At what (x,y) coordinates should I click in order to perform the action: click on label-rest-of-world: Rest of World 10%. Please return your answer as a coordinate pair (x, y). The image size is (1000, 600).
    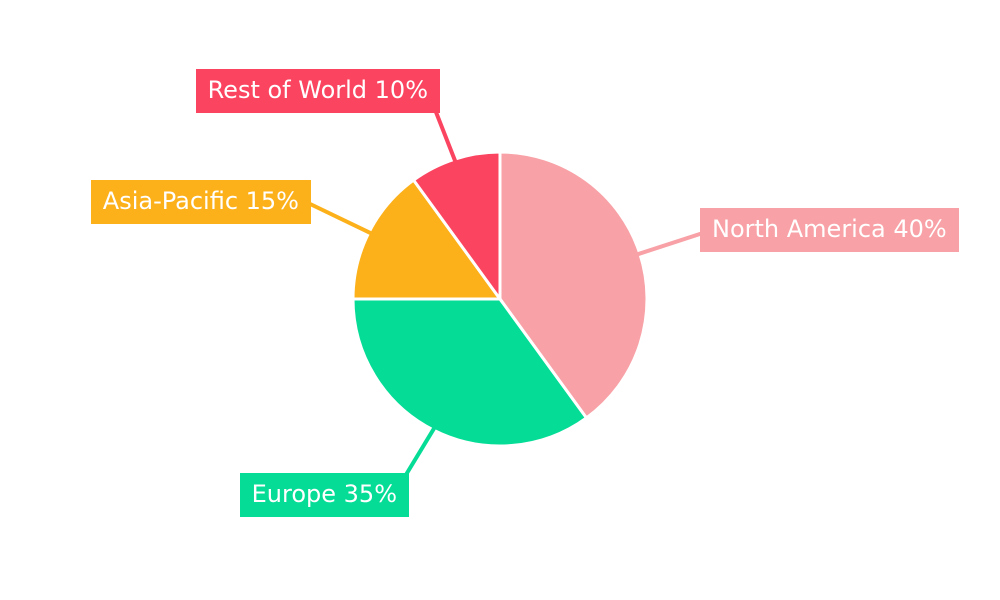
    Looking at the image, I should click on (317, 91).